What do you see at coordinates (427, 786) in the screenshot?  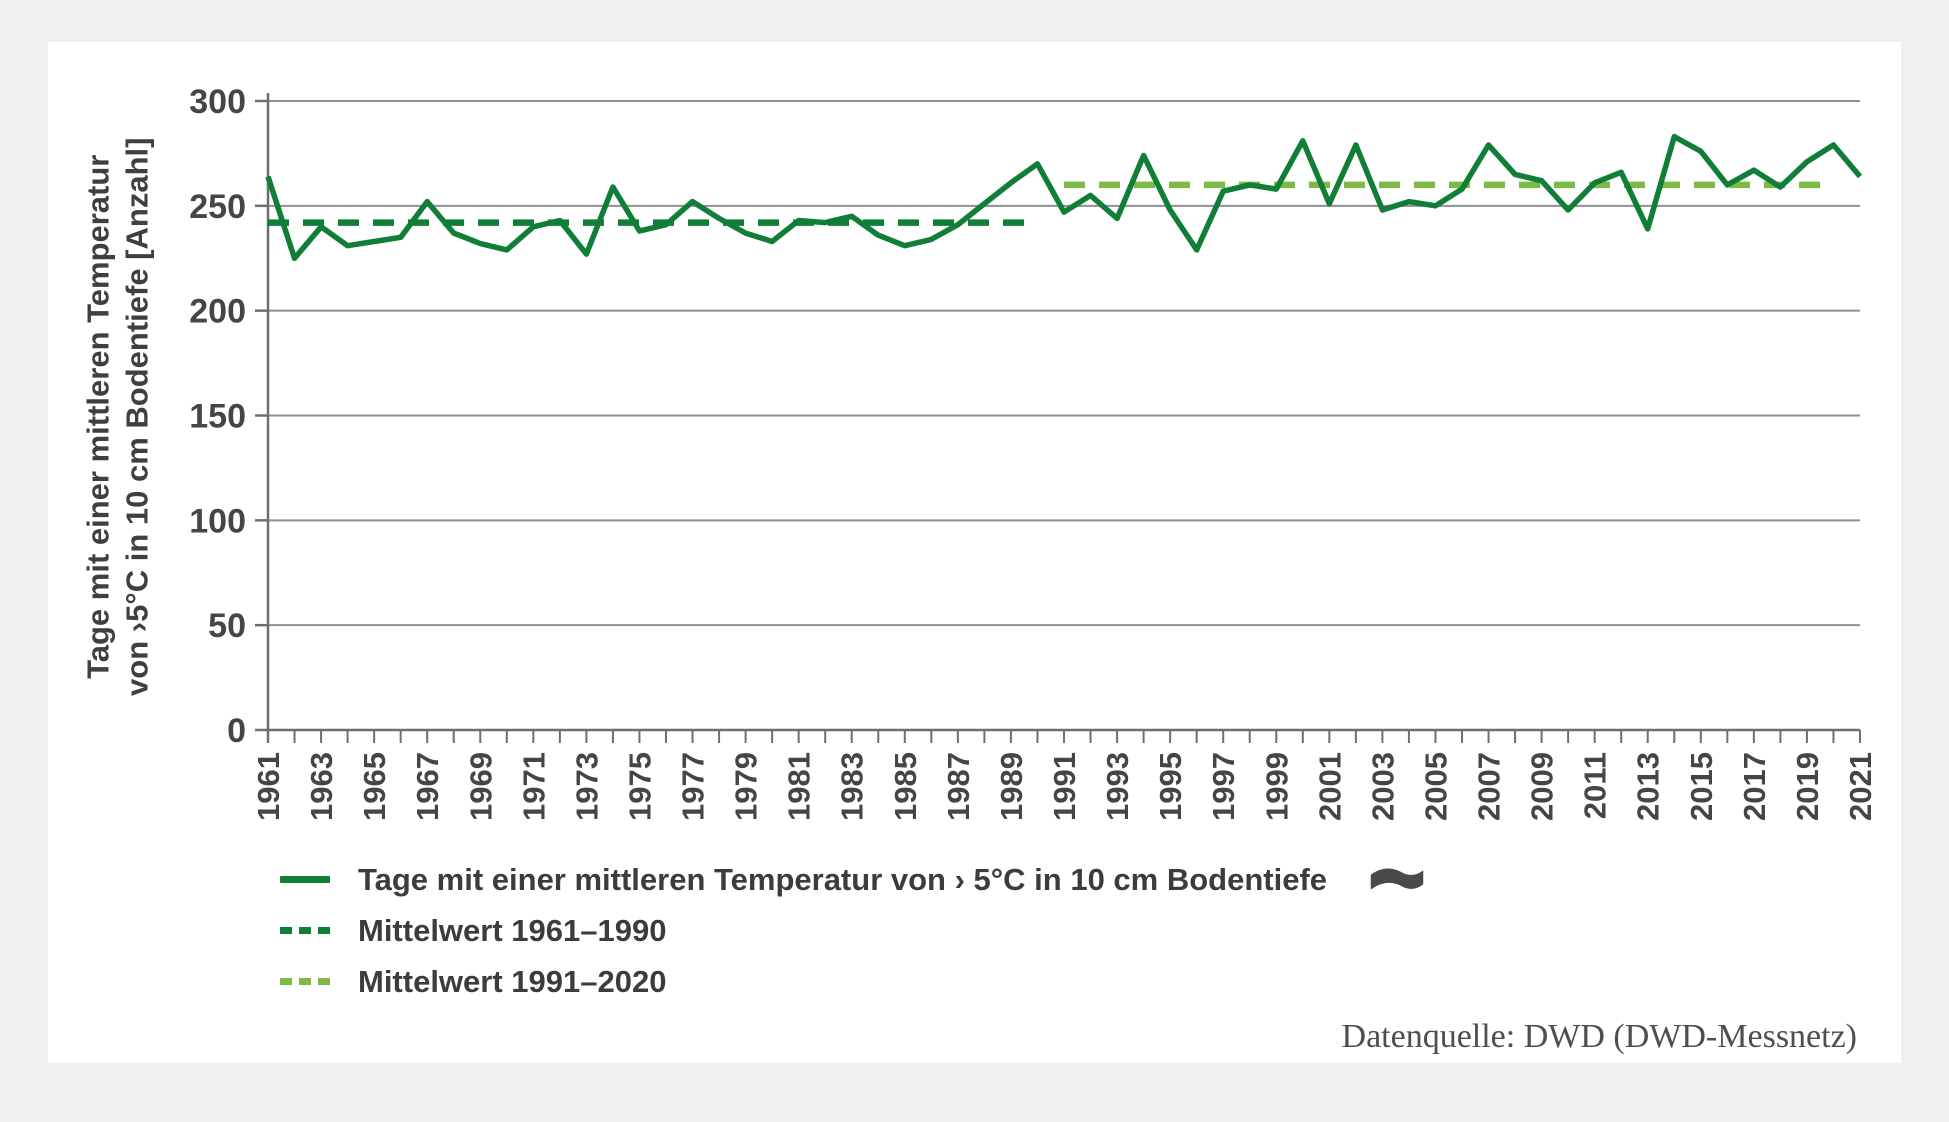 I see `x-tick-label-1967: 1967` at bounding box center [427, 786].